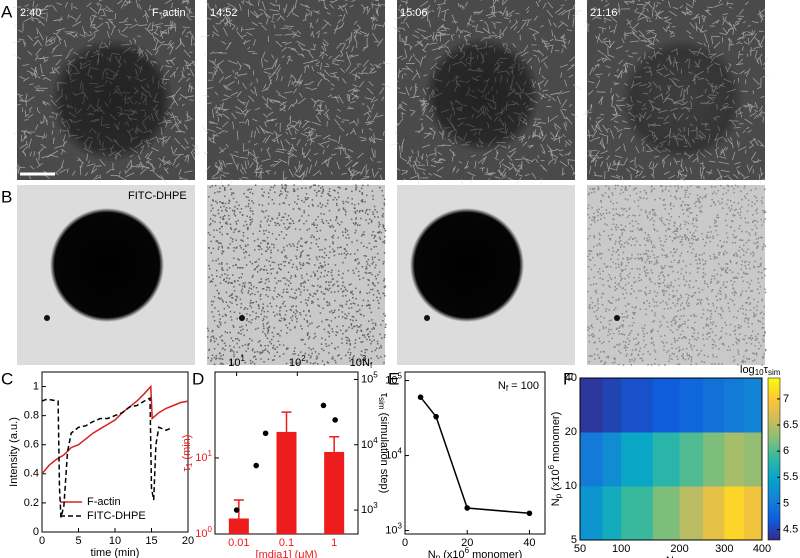 This screenshot has width=800, height=558. I want to click on legend-label: FITC-DHPE, so click(116, 516).